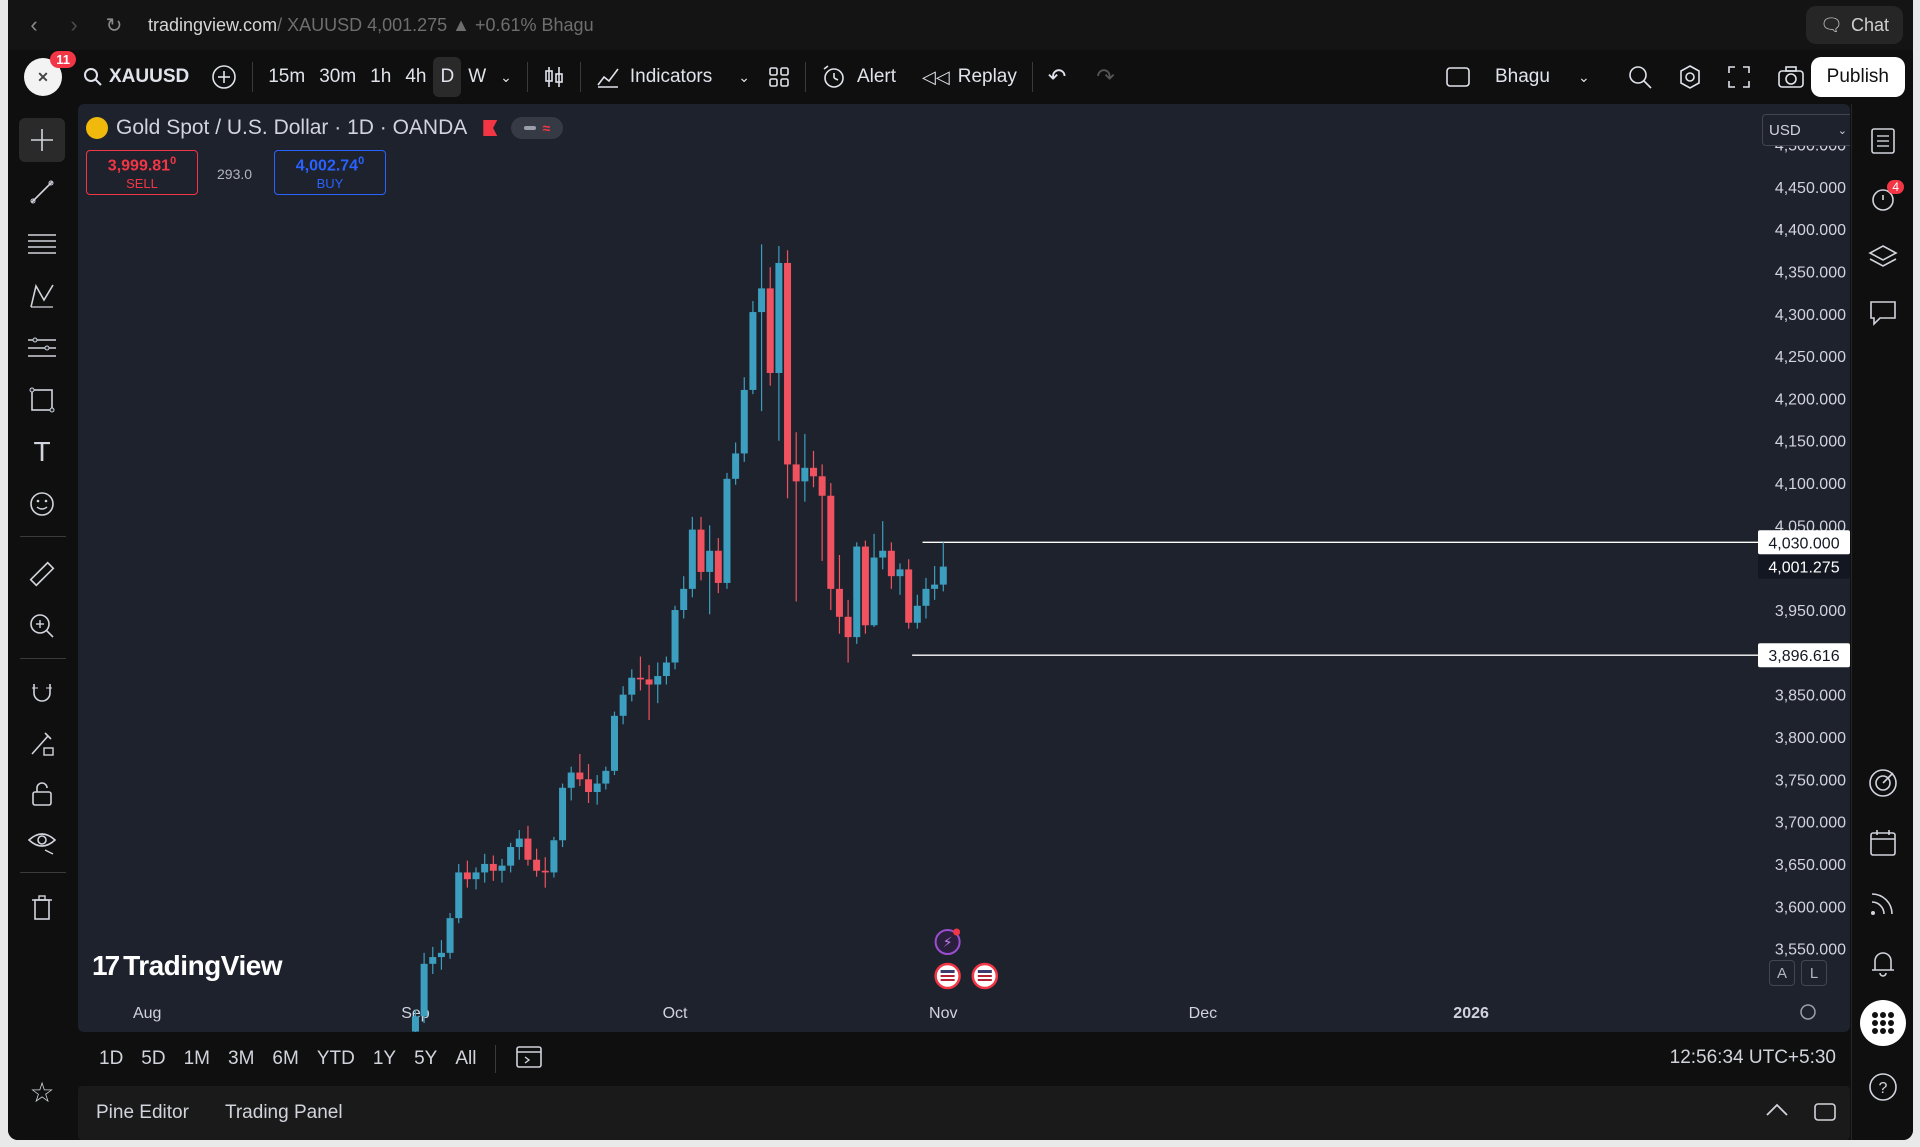 This screenshot has height=1147, width=1920. Describe the element at coordinates (1883, 1023) in the screenshot. I see `apps-button` at that location.